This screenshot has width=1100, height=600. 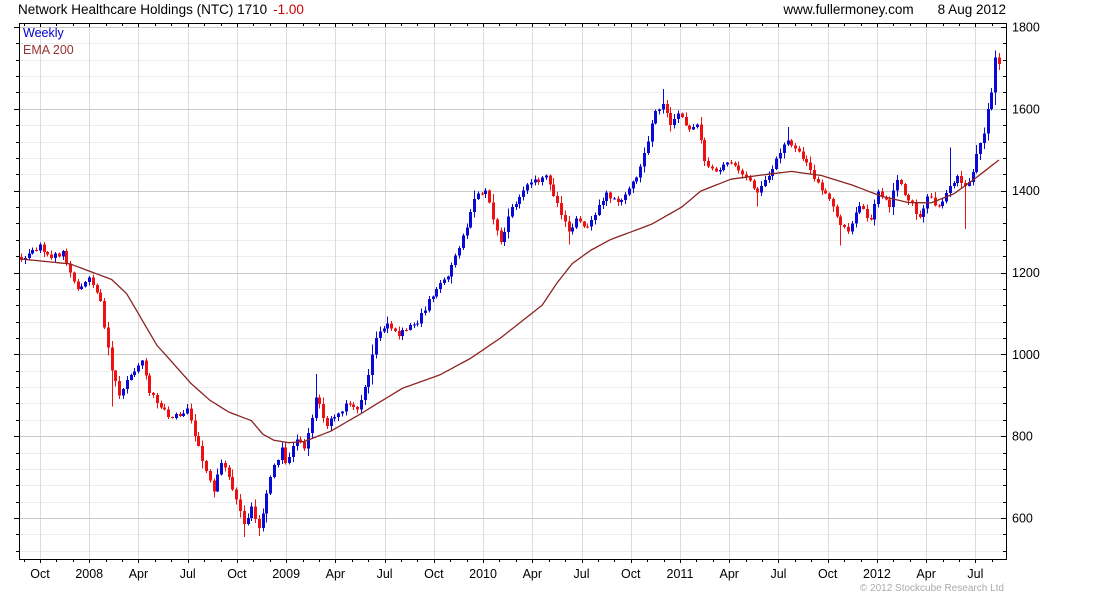 What do you see at coordinates (1026, 355) in the screenshot?
I see `y-axis-label: 1000` at bounding box center [1026, 355].